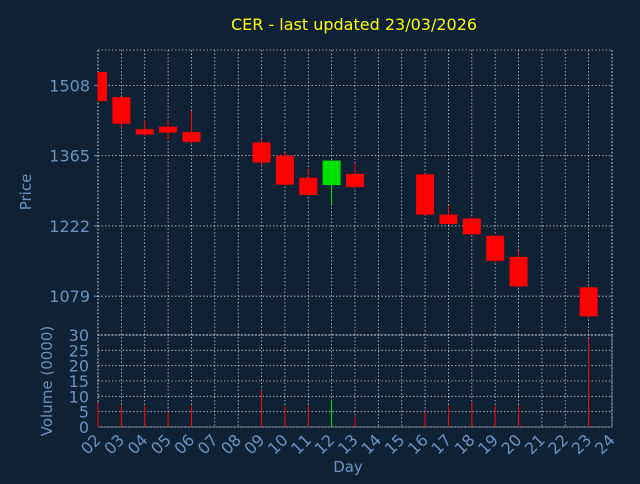 This screenshot has height=484, width=640. Describe the element at coordinates (79, 381) in the screenshot. I see `volume-tick-label: 15` at that location.